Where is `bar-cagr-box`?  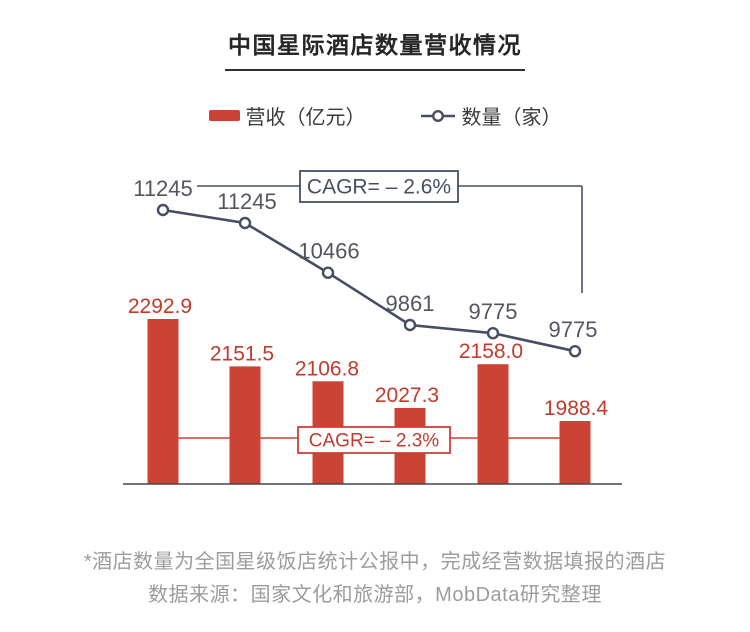 bar-cagr-box is located at coordinates (374, 440).